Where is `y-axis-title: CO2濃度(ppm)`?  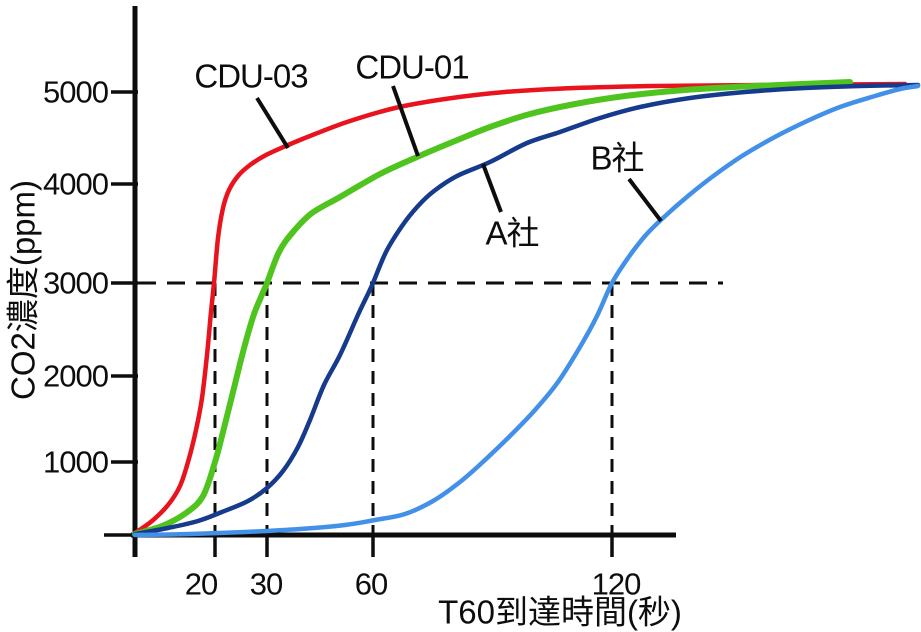
y-axis-title: CO2濃度(ppm) is located at coordinates (23, 290).